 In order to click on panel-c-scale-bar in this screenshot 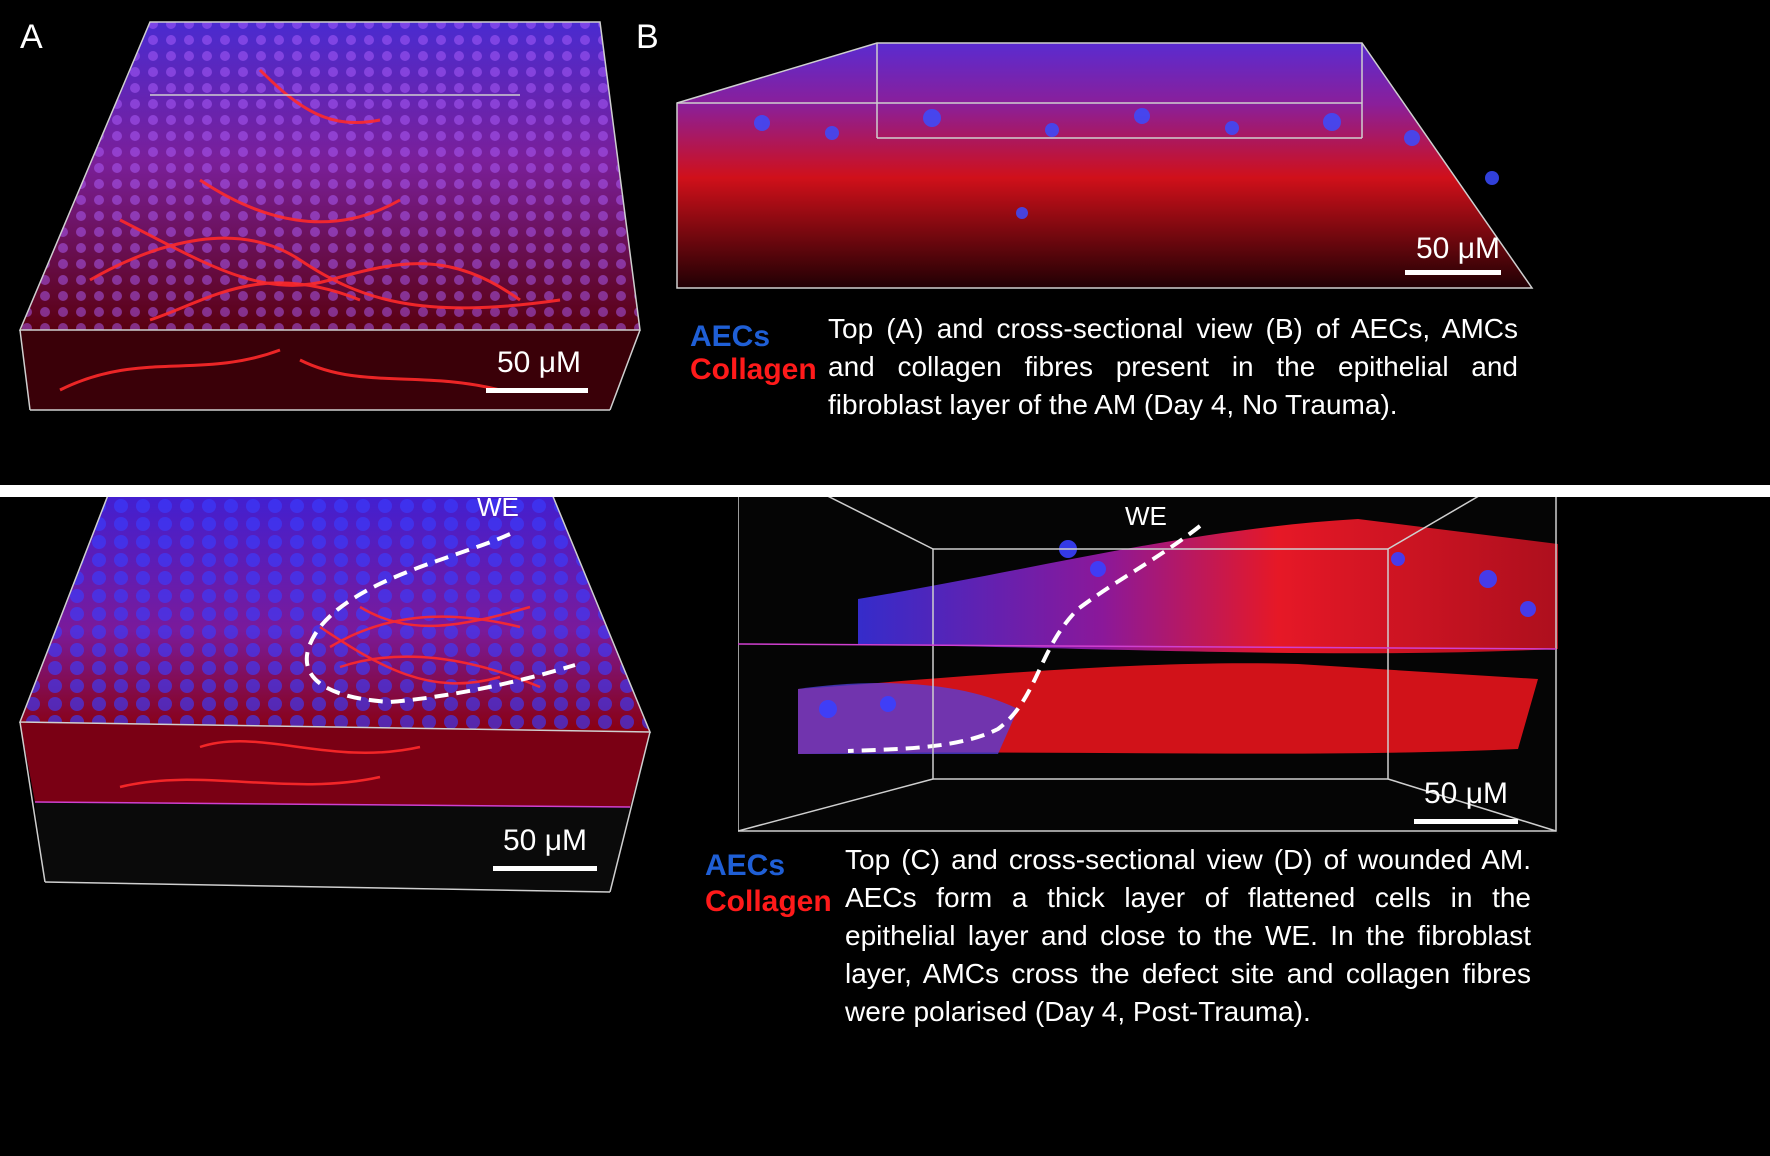, I will do `click(545, 868)`.